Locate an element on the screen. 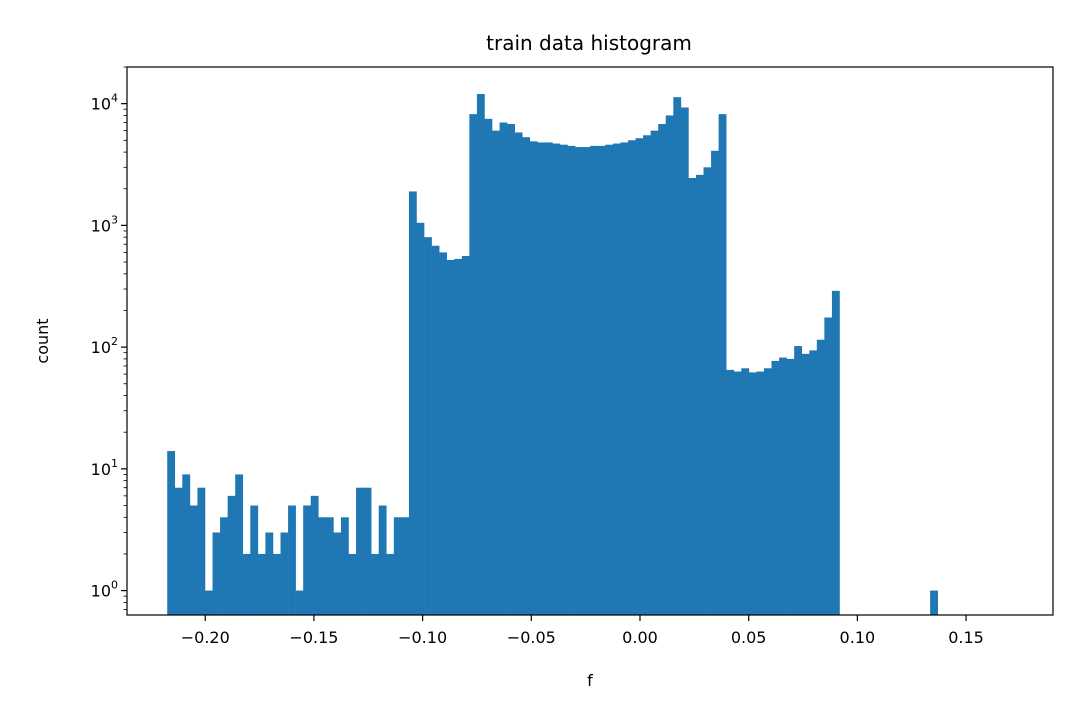 This screenshot has height=720, width=1080. x-tick-label: −0.10 is located at coordinates (422, 637).